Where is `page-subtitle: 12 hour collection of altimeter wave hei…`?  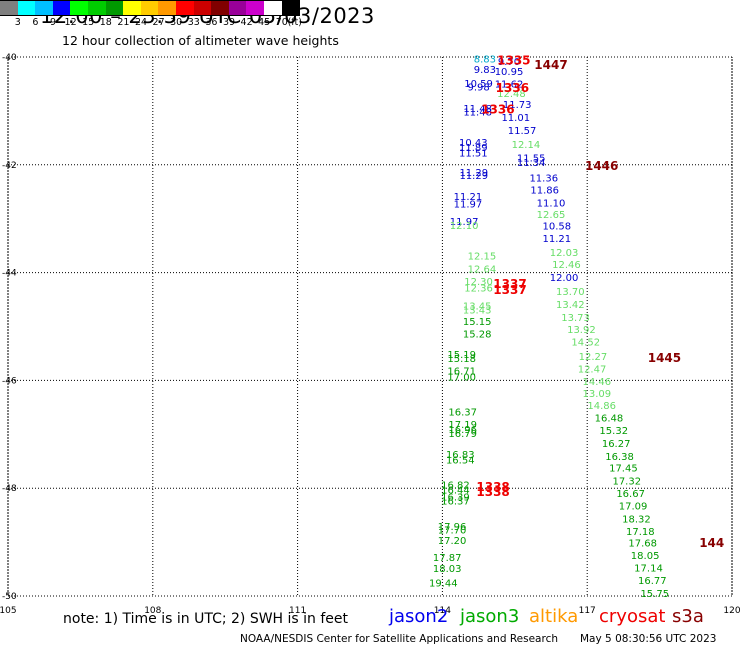
page-subtitle: 12 hour collection of altimeter wave hei… is located at coordinates (200, 40).